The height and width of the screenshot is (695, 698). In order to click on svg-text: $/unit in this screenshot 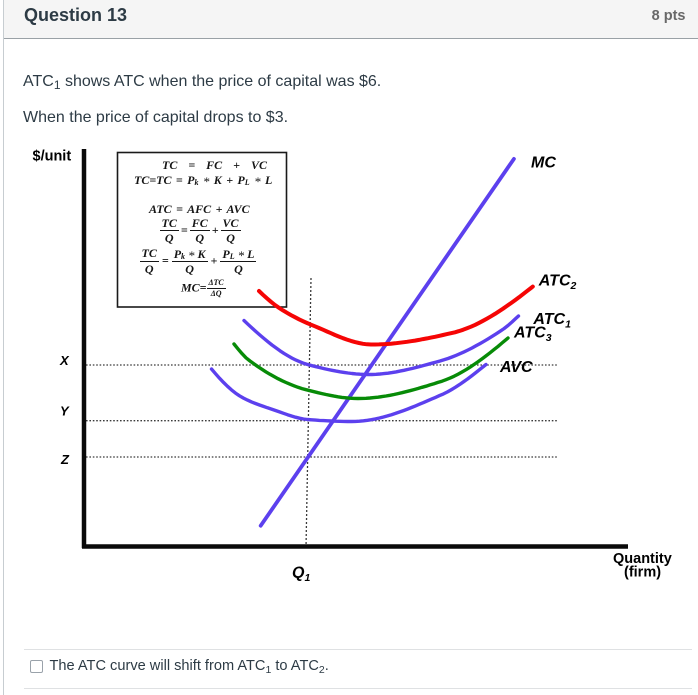, I will do `click(52, 157)`.